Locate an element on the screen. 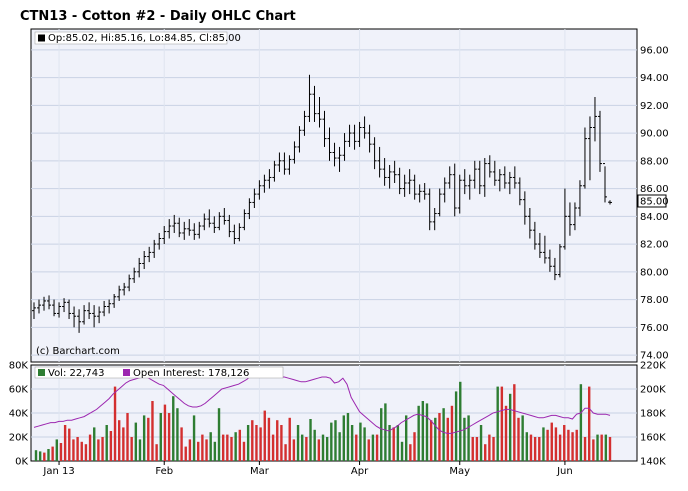 The height and width of the screenshot is (491, 688). volume-tick-label: 0K is located at coordinates (21, 462).